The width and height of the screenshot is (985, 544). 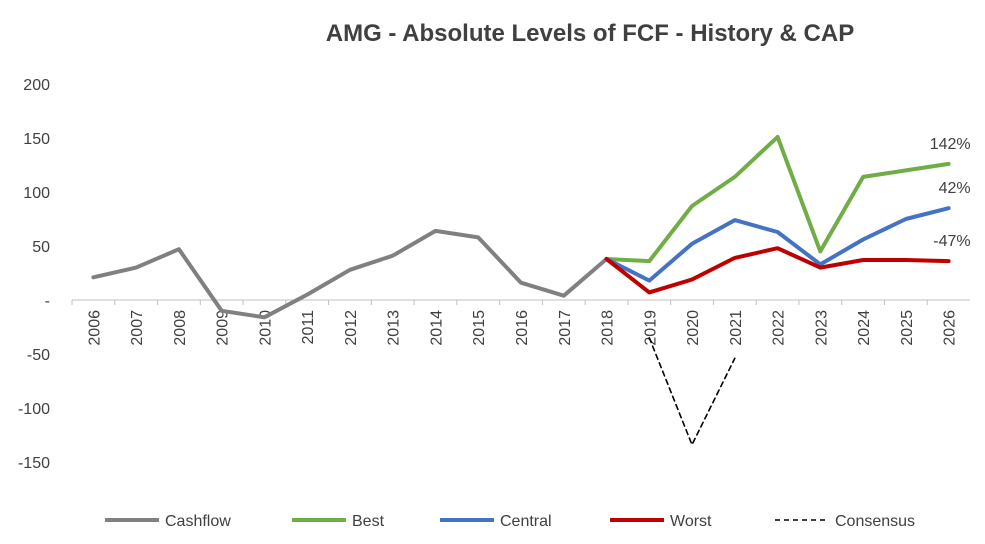 What do you see at coordinates (94, 328) in the screenshot?
I see `x-tick-label: 2006` at bounding box center [94, 328].